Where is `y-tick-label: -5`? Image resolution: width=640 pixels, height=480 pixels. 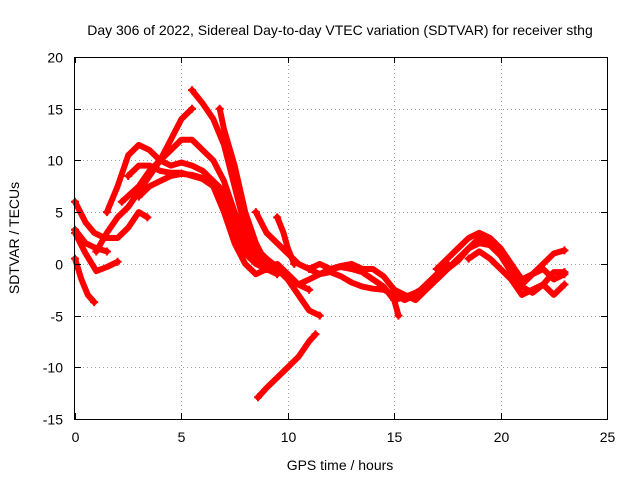 y-tick-label: -5 is located at coordinates (57, 317).